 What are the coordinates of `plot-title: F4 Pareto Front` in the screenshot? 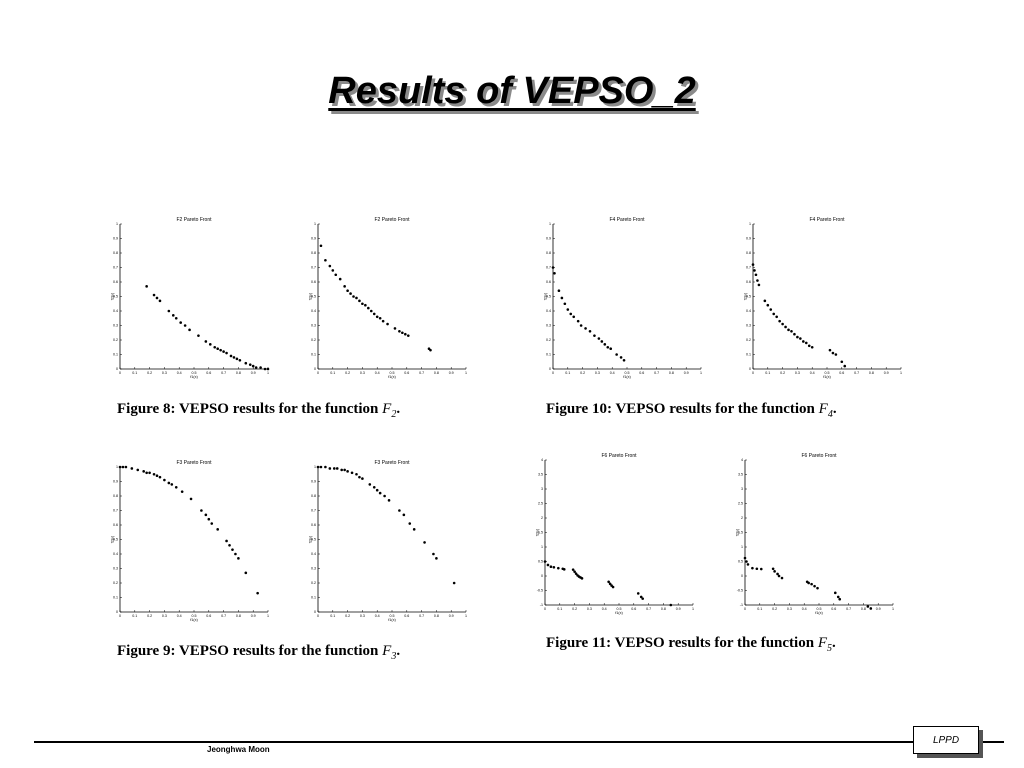 It's located at (827, 220).